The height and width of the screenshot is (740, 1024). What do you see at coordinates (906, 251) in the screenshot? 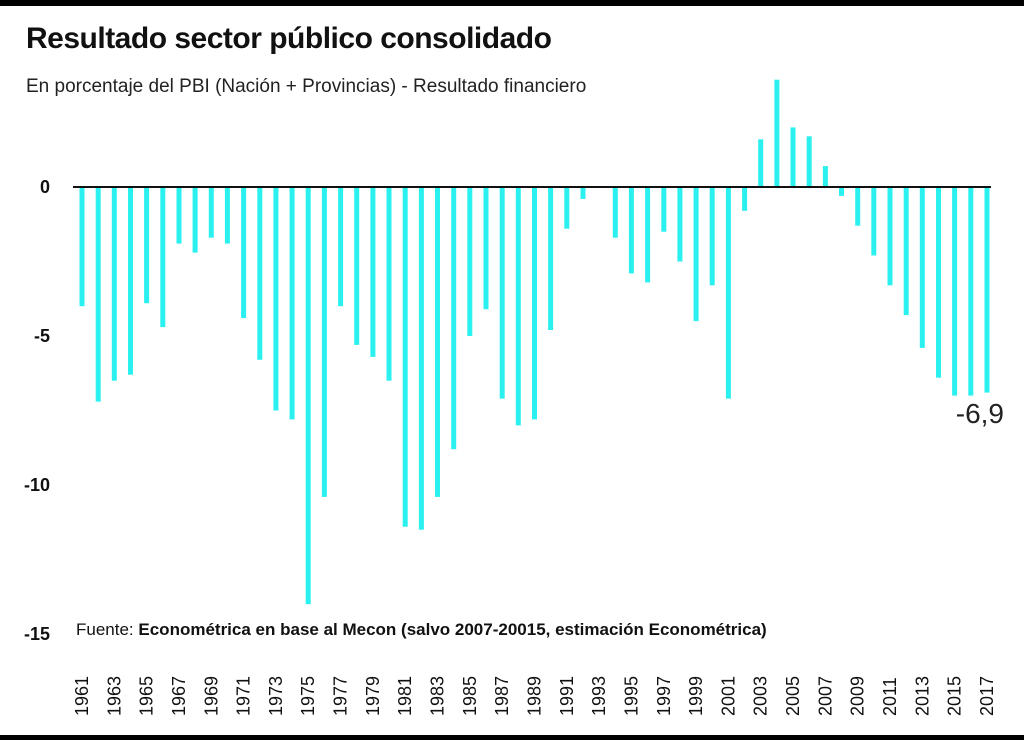
I see `bar-2012` at bounding box center [906, 251].